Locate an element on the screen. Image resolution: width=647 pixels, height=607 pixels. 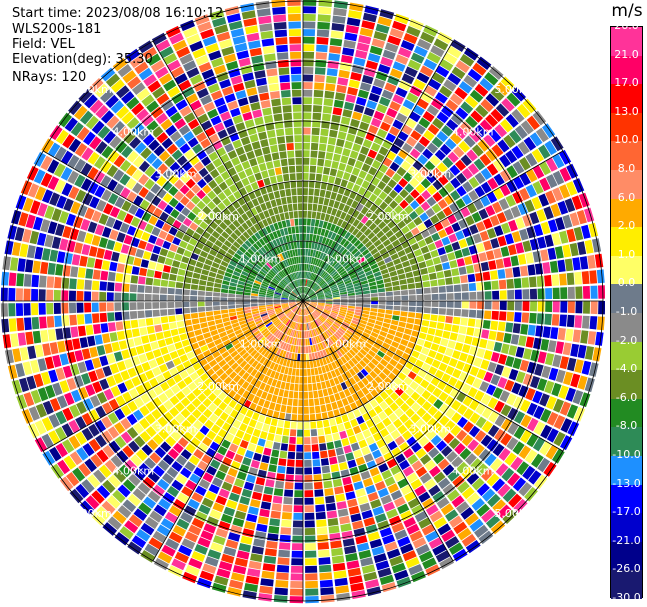
colorbar-tick-label: 1.0 is located at coordinates (626, 254).